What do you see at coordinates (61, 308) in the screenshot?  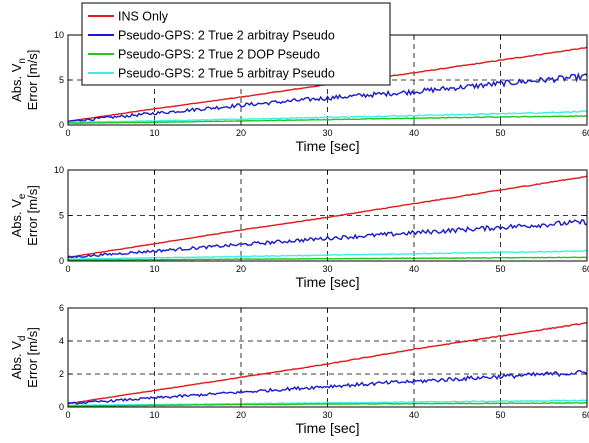 I see `y-tick-label: 6` at bounding box center [61, 308].